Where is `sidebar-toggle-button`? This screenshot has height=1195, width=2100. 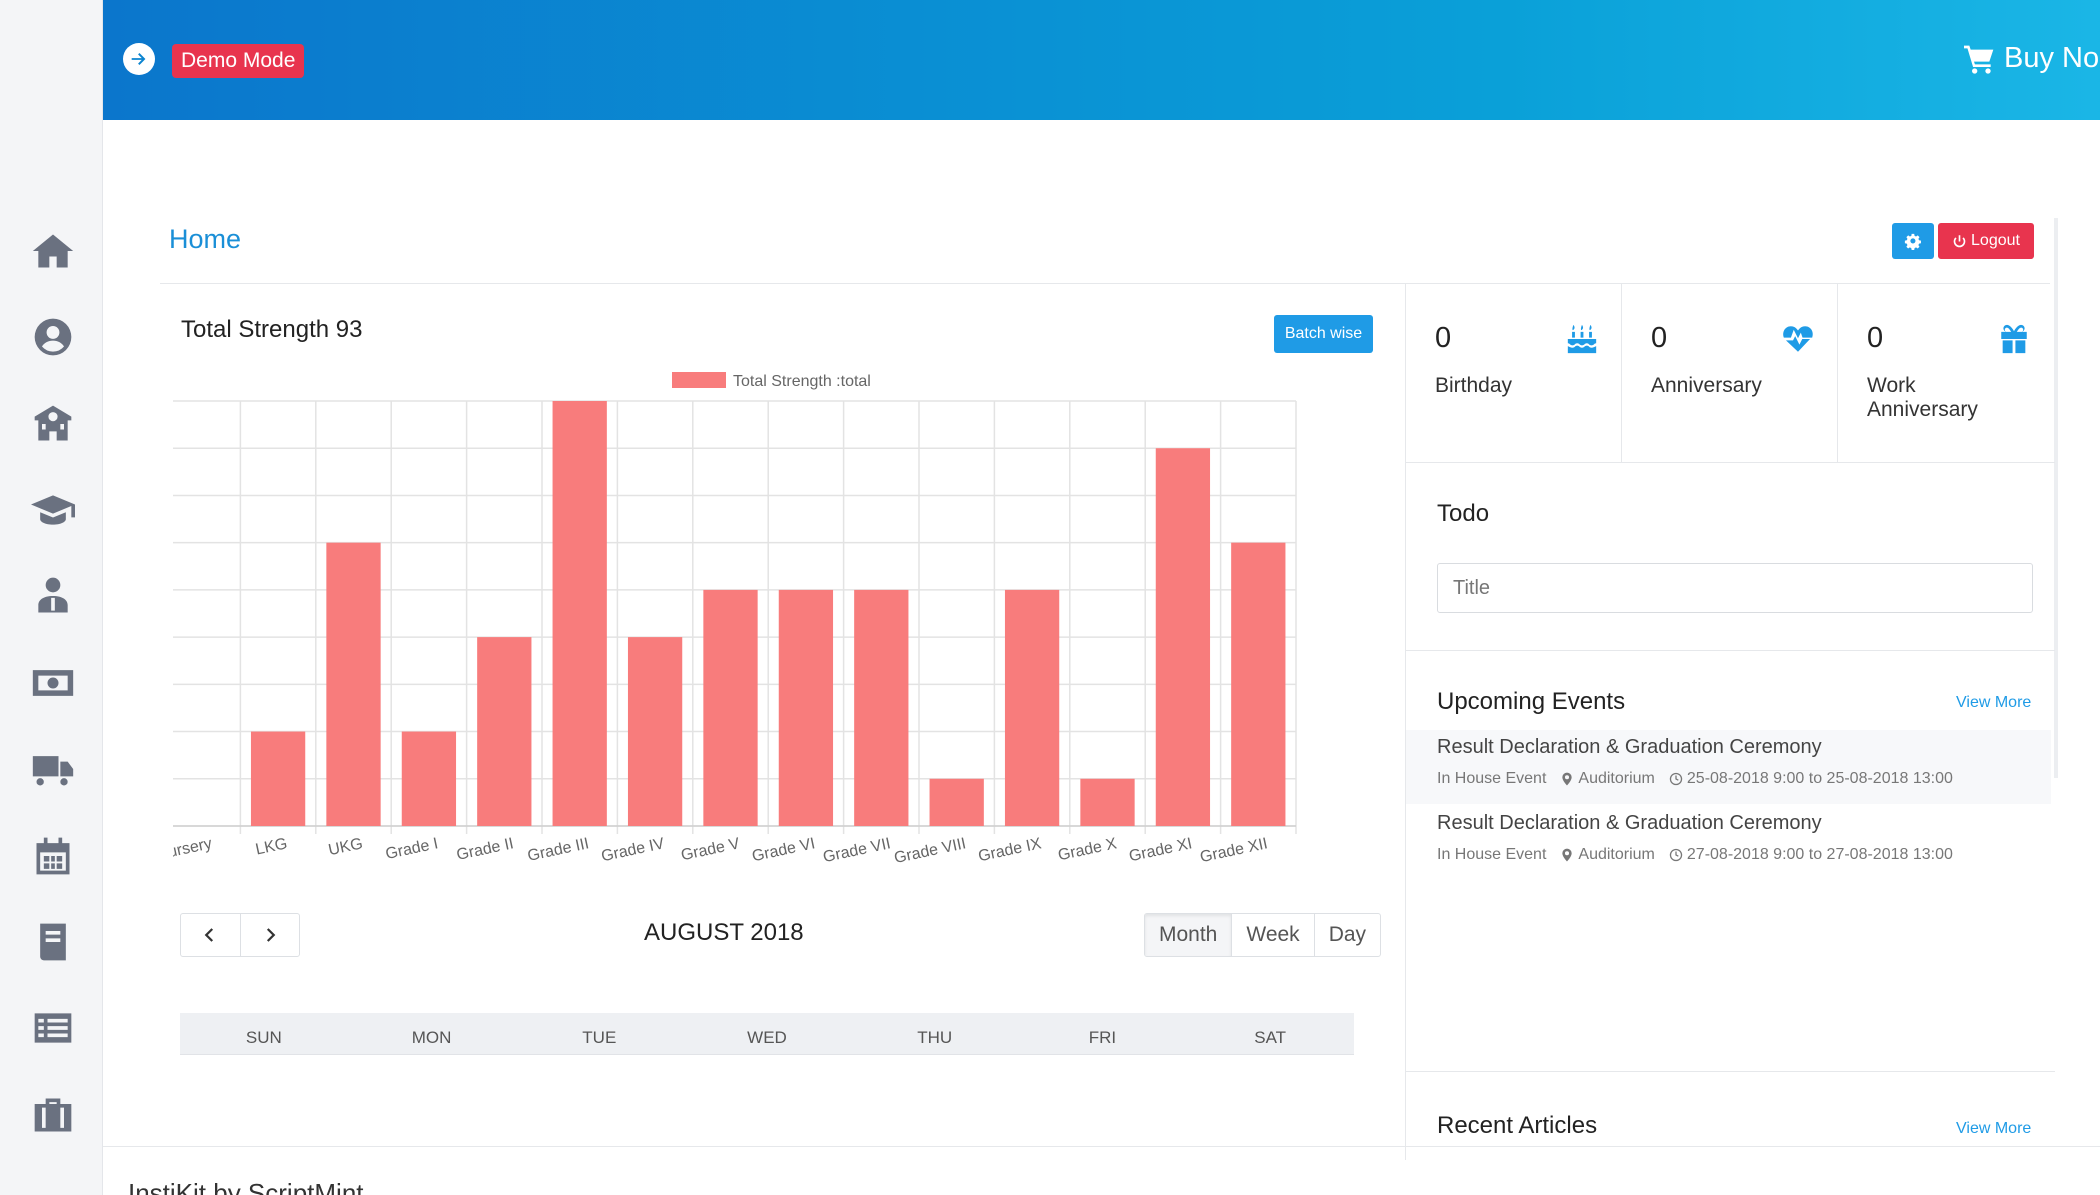 sidebar-toggle-button is located at coordinates (139, 59).